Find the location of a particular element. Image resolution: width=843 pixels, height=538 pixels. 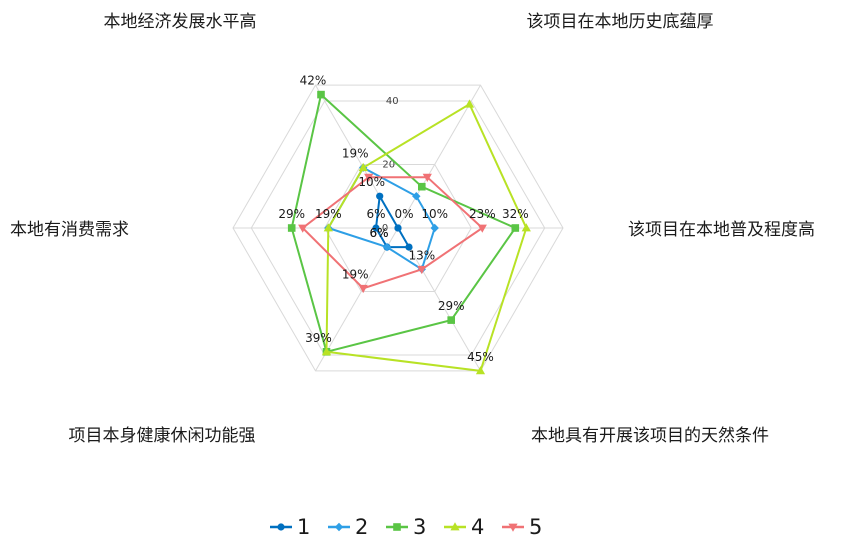

legend-label: 2 is located at coordinates (361, 526).